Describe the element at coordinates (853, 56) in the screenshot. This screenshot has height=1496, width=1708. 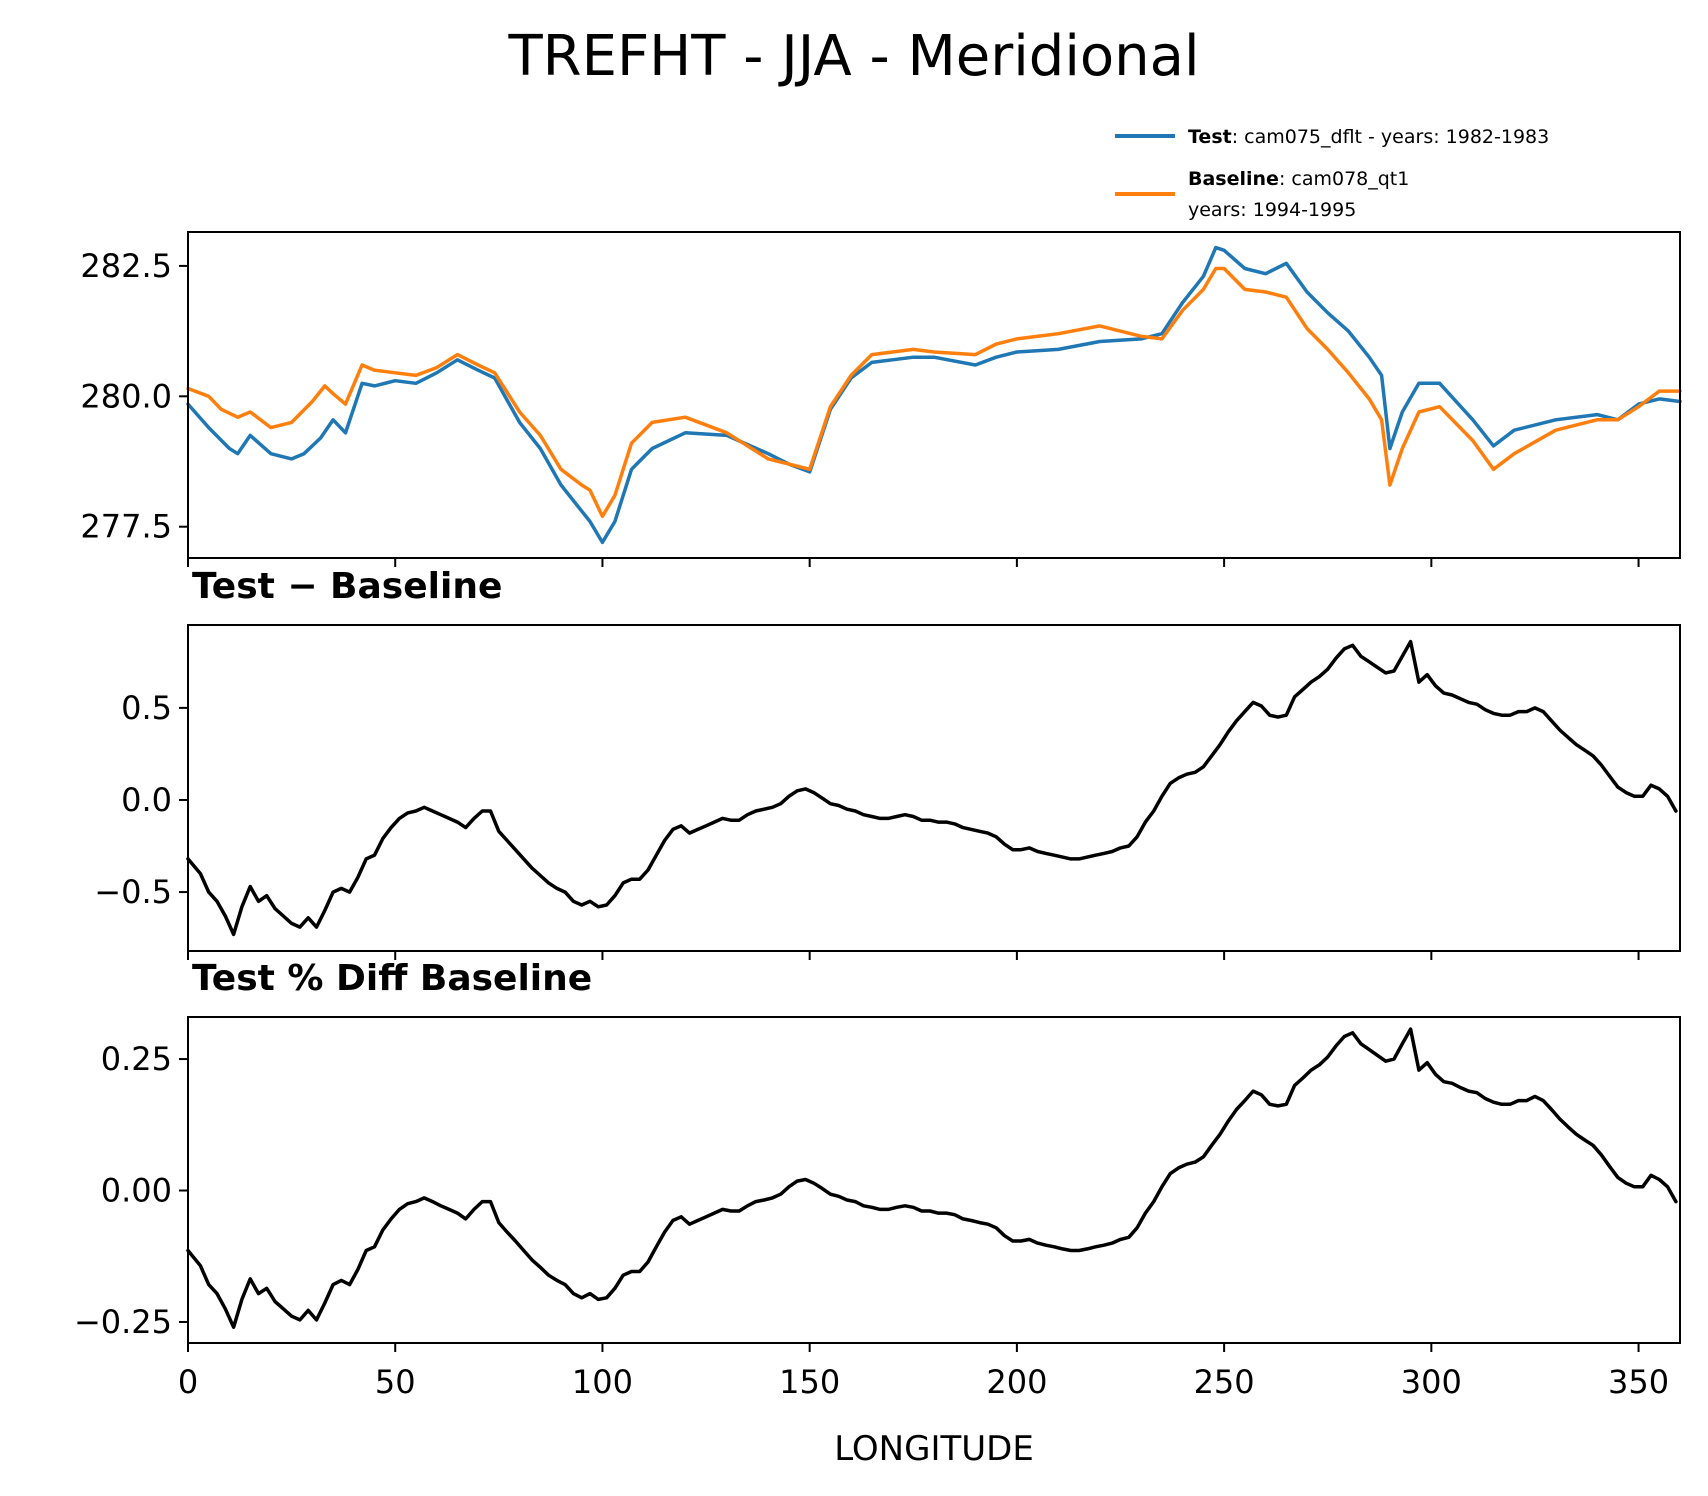
I see `chart-title: TREFHT - JJA - Meridional` at that location.